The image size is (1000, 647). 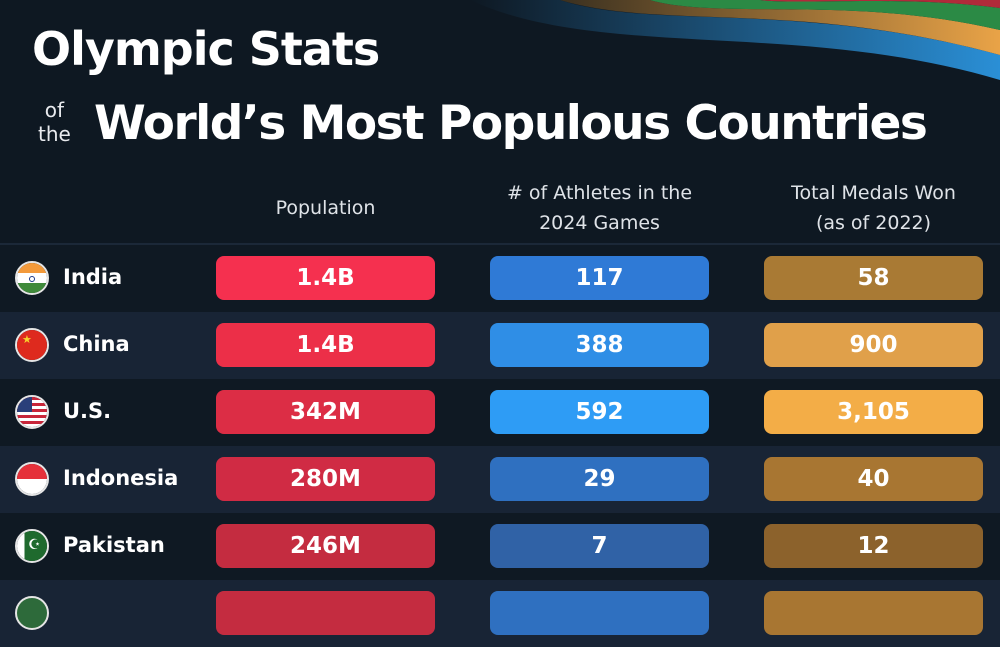 What do you see at coordinates (873, 193) in the screenshot?
I see `column-header-line: Total Medals Won` at bounding box center [873, 193].